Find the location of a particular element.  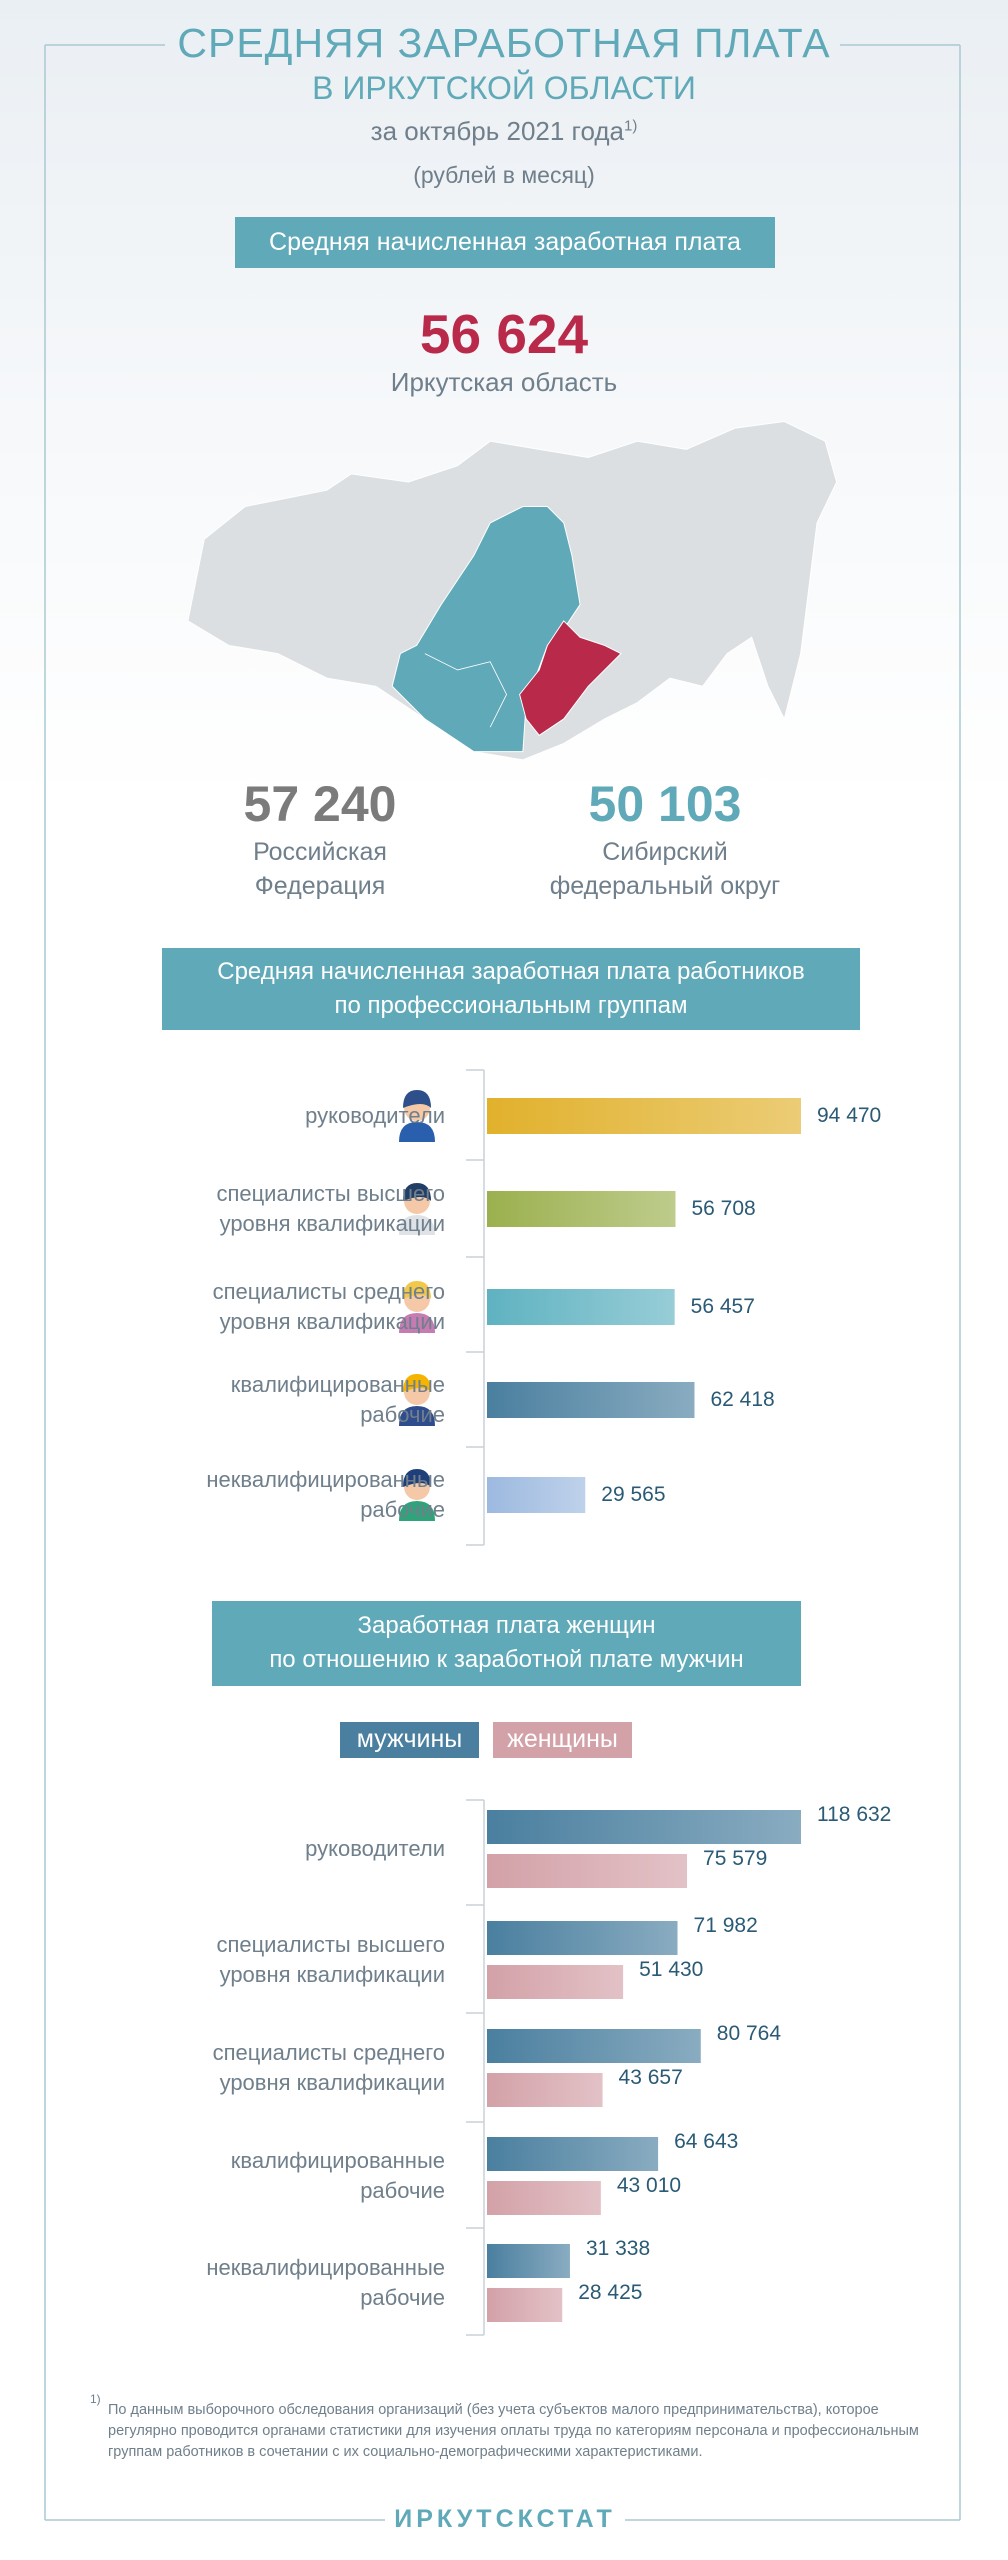

value-label: 71 982 is located at coordinates (725, 1925).